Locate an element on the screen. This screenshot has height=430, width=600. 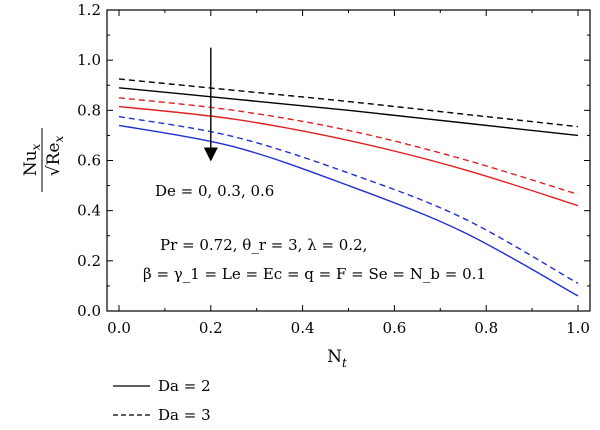
x-tick-label: 0.6 is located at coordinates (394, 328).